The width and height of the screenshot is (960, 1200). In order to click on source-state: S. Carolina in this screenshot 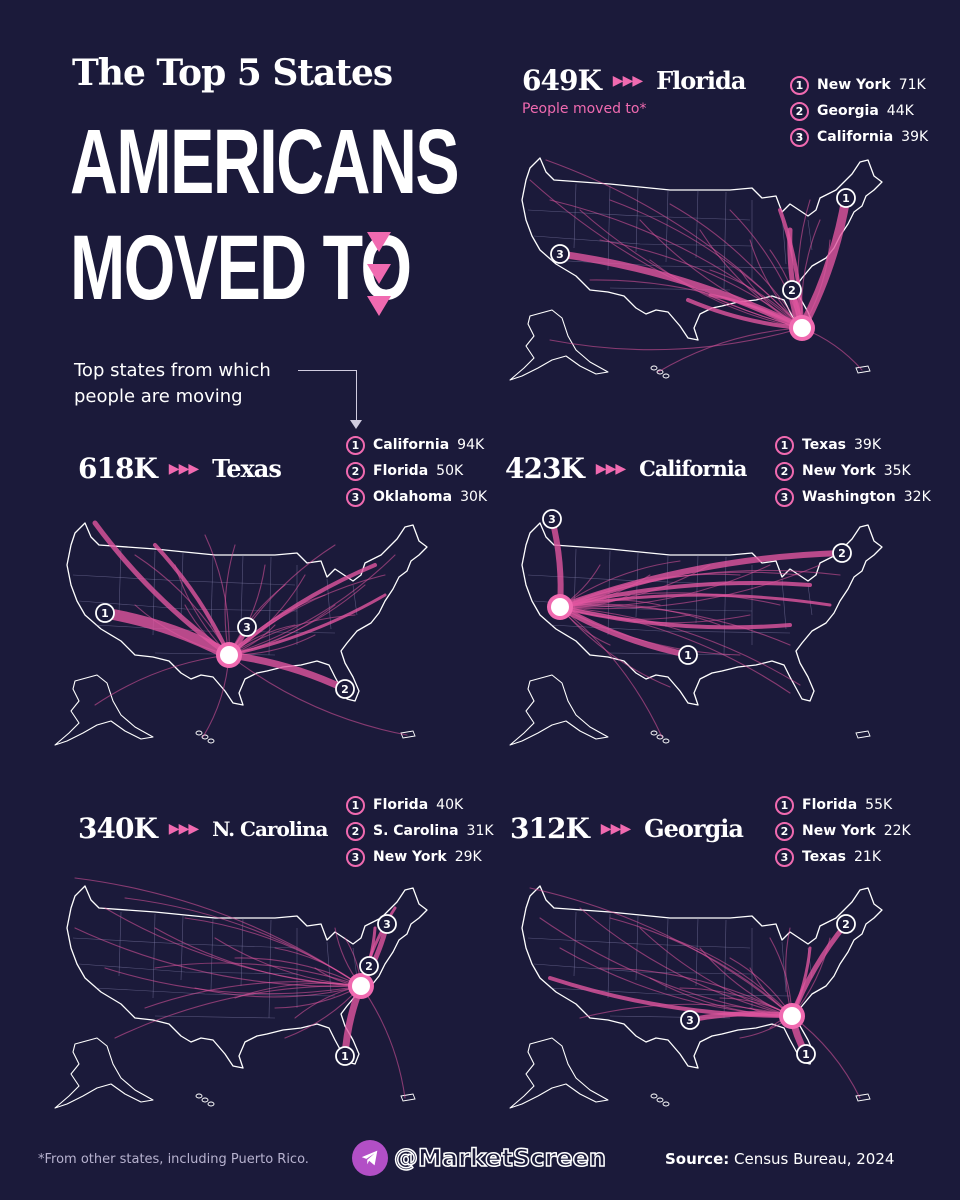, I will do `click(416, 831)`.